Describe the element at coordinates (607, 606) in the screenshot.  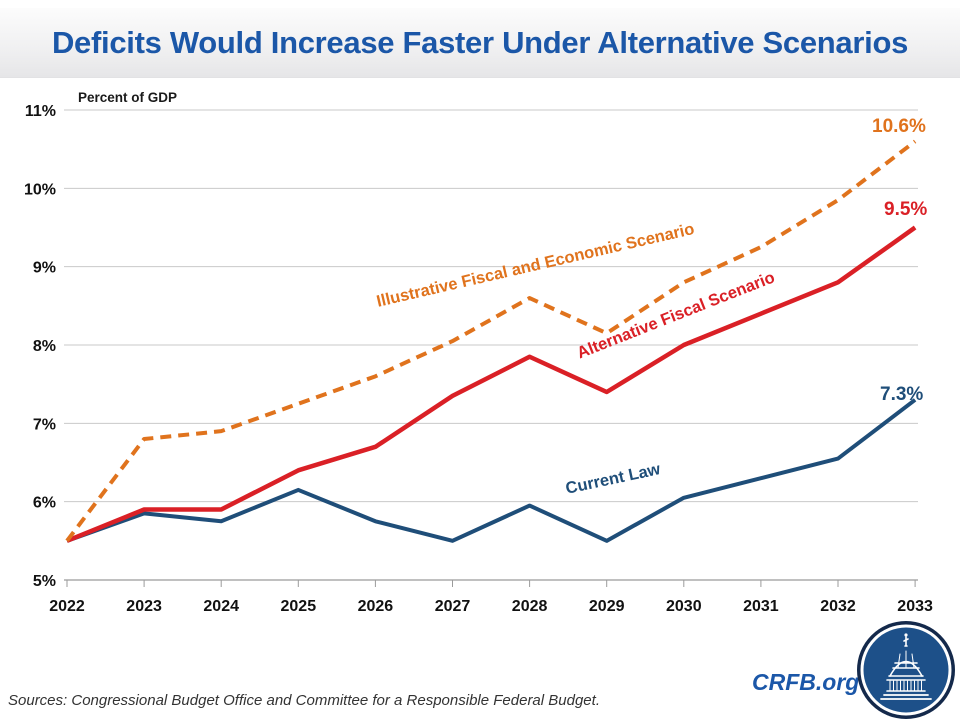
I see `x-axis-year-label: 2029` at that location.